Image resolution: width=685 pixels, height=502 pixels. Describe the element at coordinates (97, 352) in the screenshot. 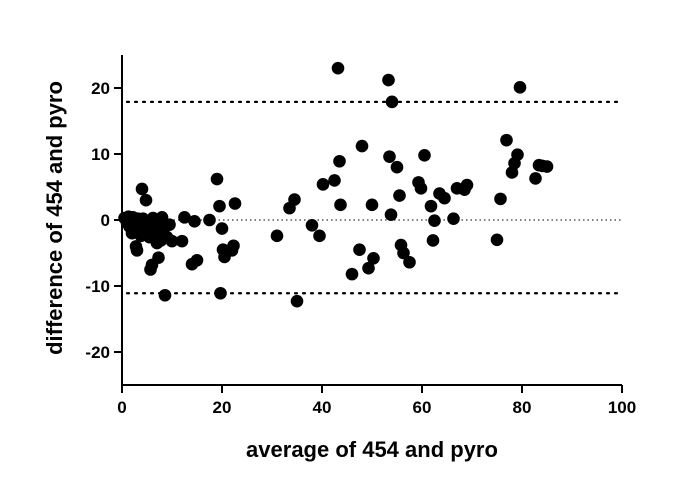

I see `y-tick-label: -20` at that location.